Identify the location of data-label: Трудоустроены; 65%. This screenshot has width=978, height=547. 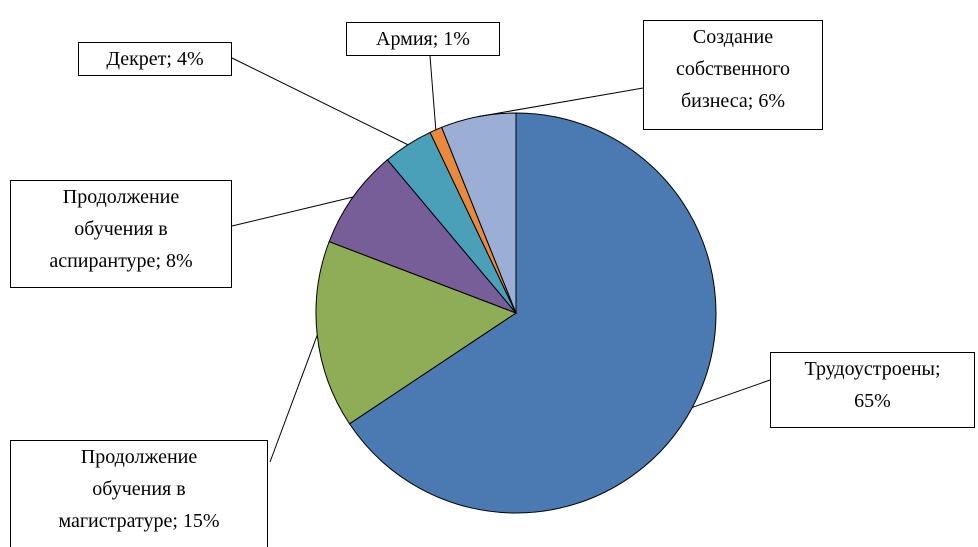
(872, 390).